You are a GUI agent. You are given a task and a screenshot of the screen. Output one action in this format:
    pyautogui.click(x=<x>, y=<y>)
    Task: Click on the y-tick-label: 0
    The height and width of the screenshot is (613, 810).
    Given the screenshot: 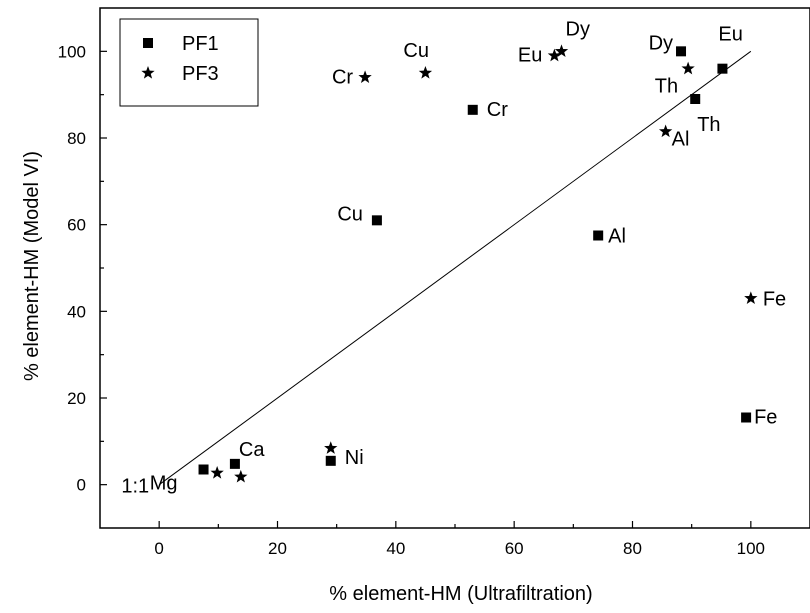 What is the action you would take?
    pyautogui.click(x=81, y=485)
    